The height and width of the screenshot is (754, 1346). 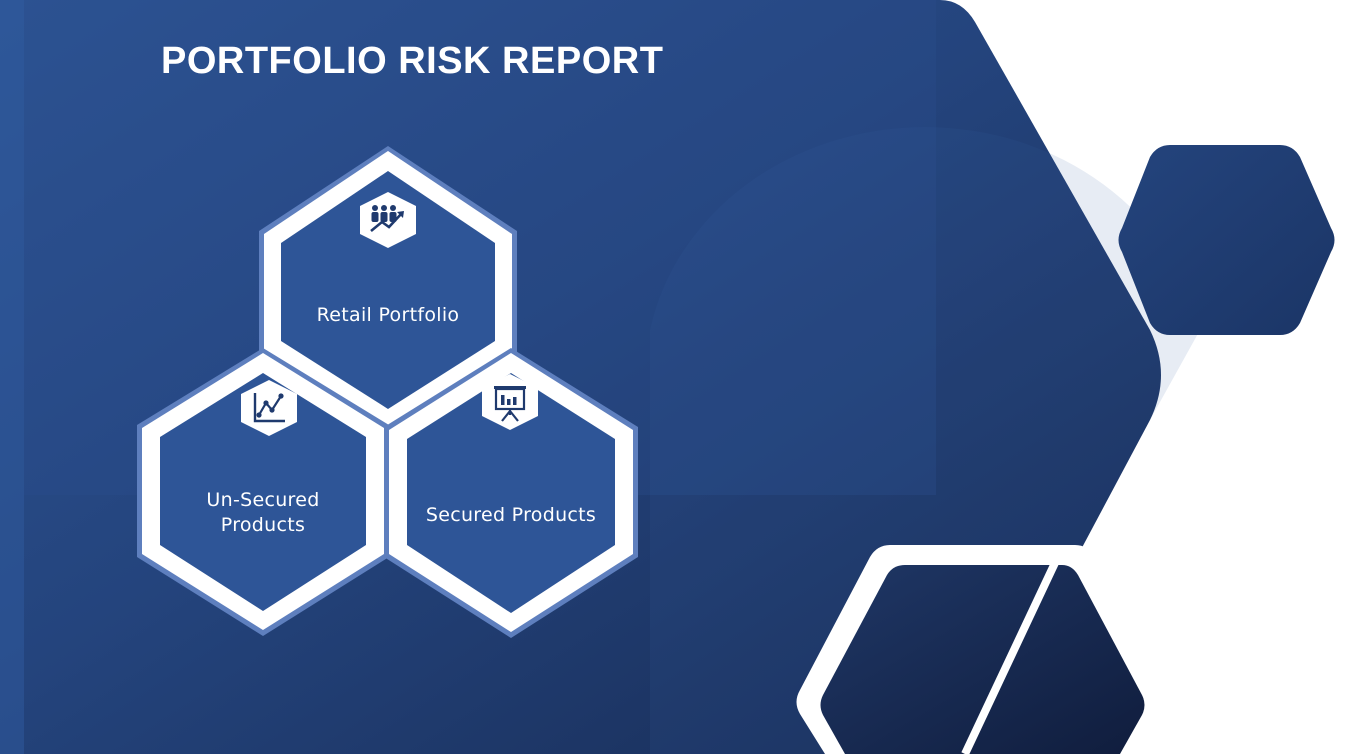 What do you see at coordinates (510, 402) in the screenshot?
I see `presentation-board-icon` at bounding box center [510, 402].